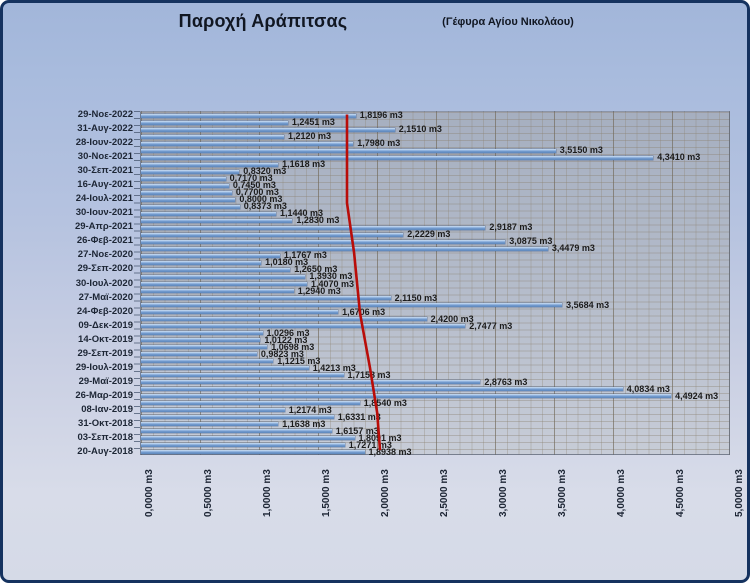 The image size is (750, 583). What do you see at coordinates (104, 199) in the screenshot?
I see `y-axis-date-label: 24-Ιουλ-2021` at bounding box center [104, 199].